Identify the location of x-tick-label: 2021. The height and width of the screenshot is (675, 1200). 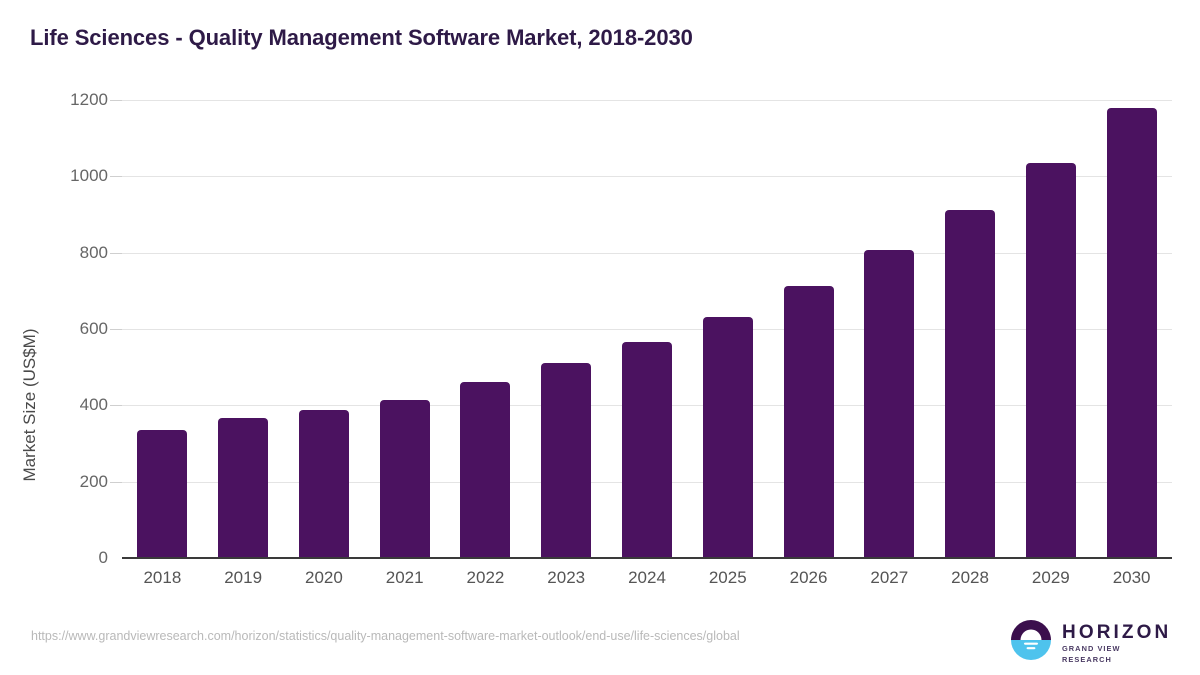
(404, 577).